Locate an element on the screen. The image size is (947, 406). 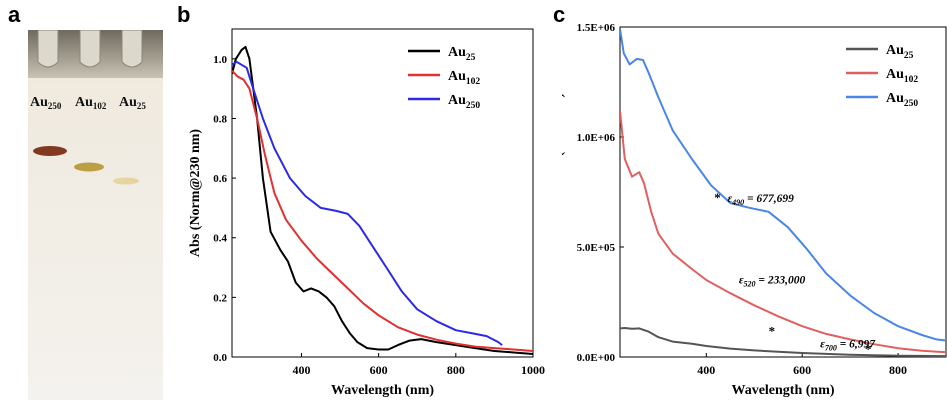
lane-label-au25-sub: 25 is located at coordinates (142, 106).